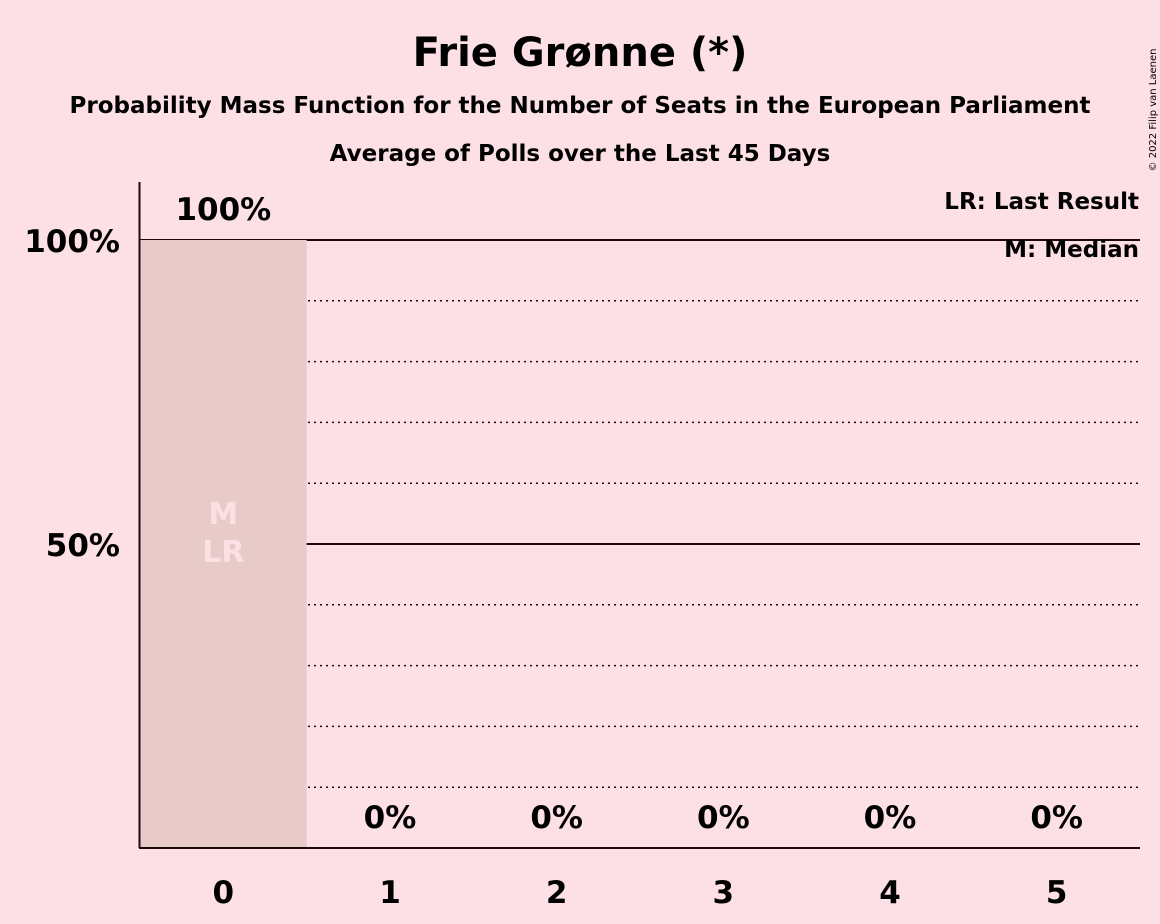 This screenshot has height=924, width=1160. Describe the element at coordinates (1071, 250) in the screenshot. I see `legend-median: M: Median` at that location.